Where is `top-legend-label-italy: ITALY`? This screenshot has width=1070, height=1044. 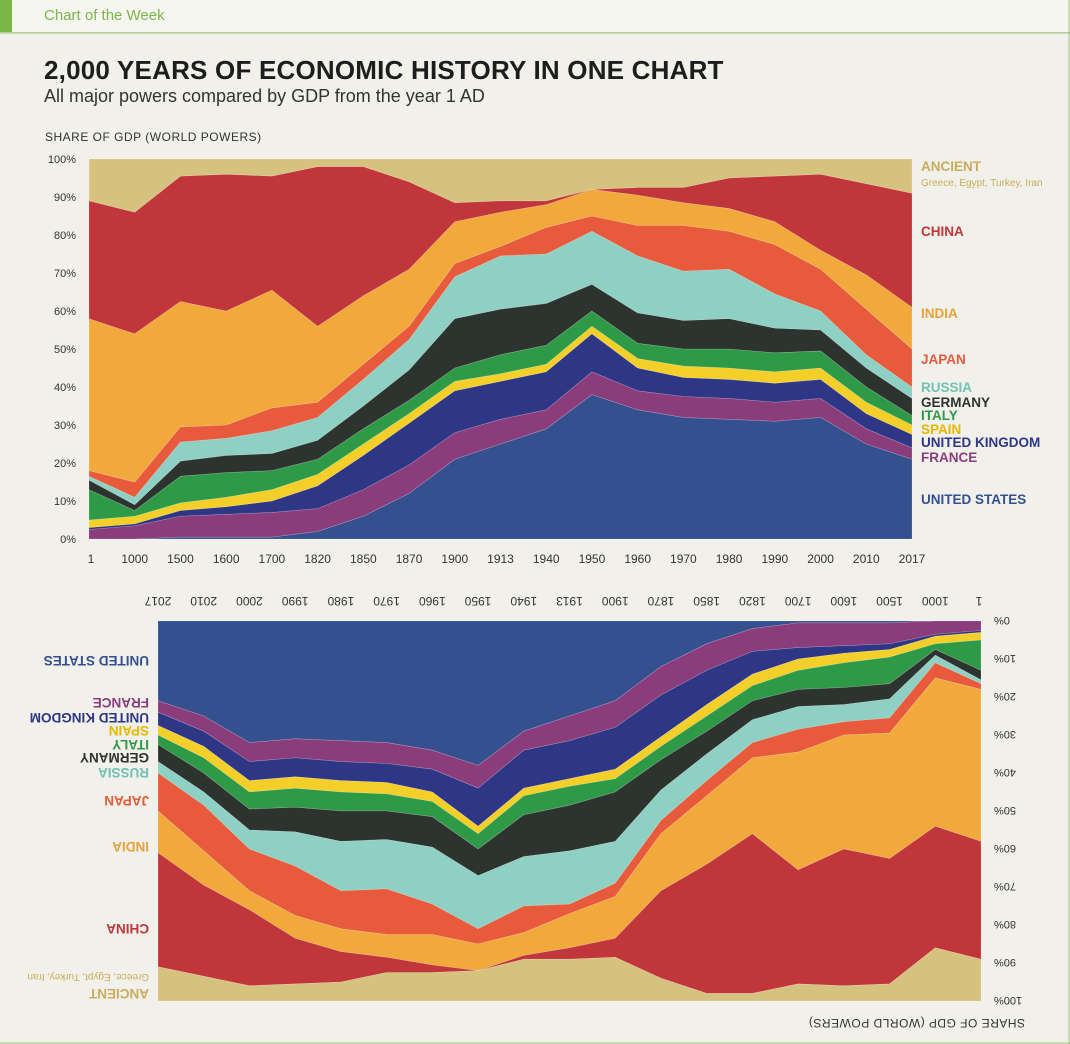
top-legend-label-italy: ITALY is located at coordinates (939, 415).